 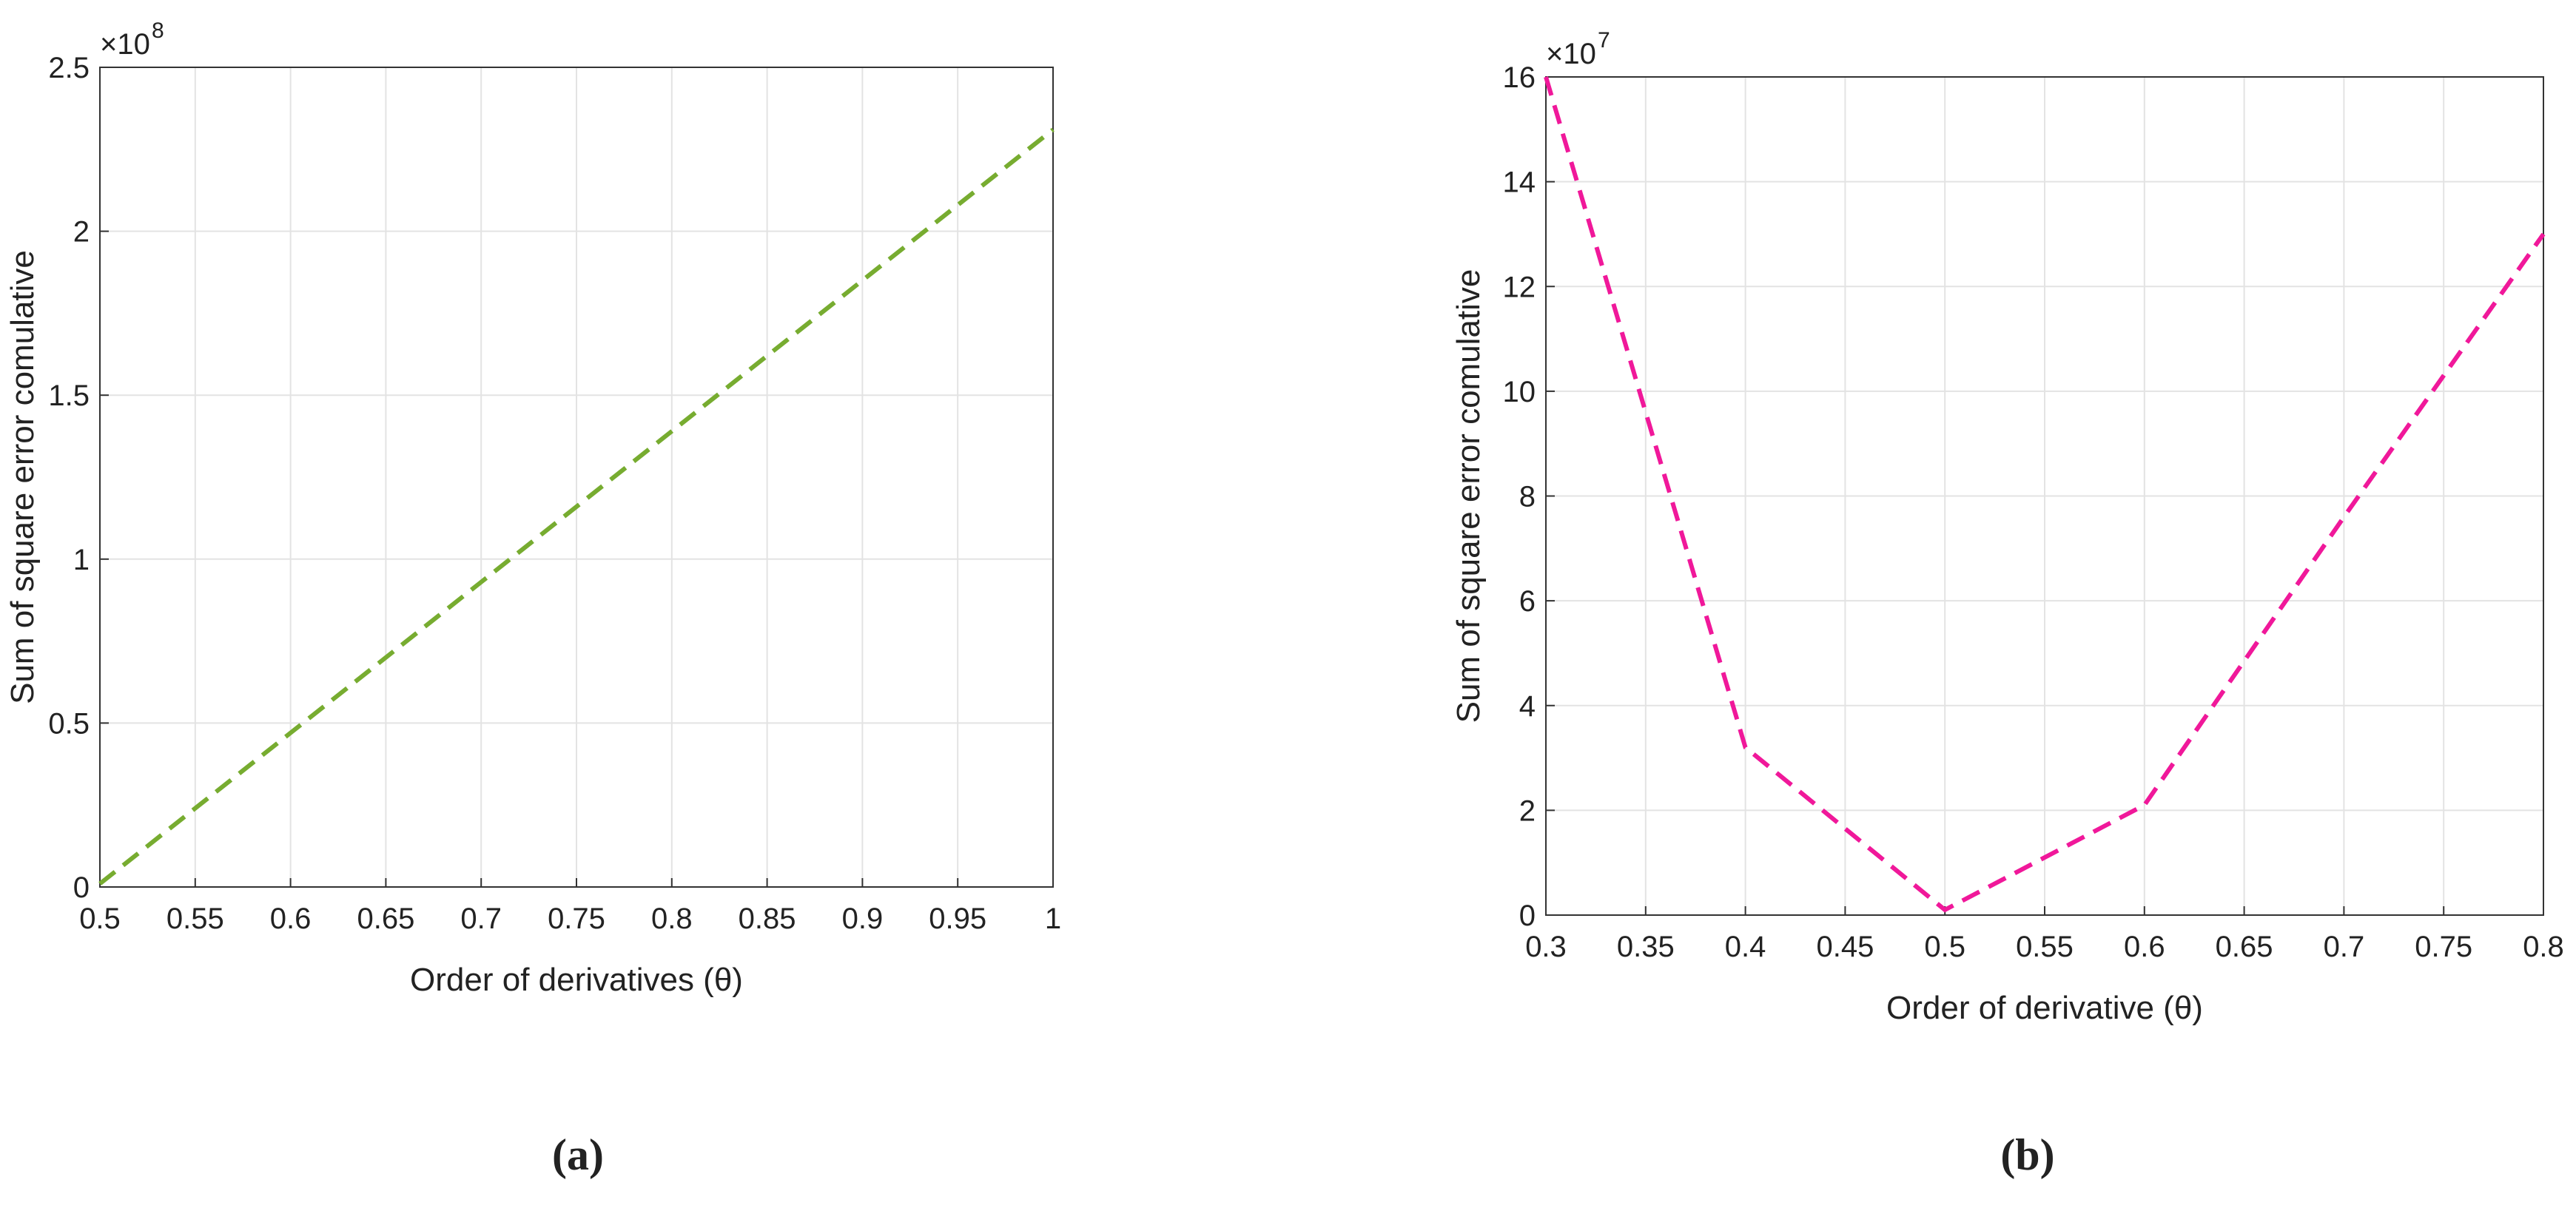 What do you see at coordinates (69, 723) in the screenshot?
I see `y-tick-label: 0.5` at bounding box center [69, 723].